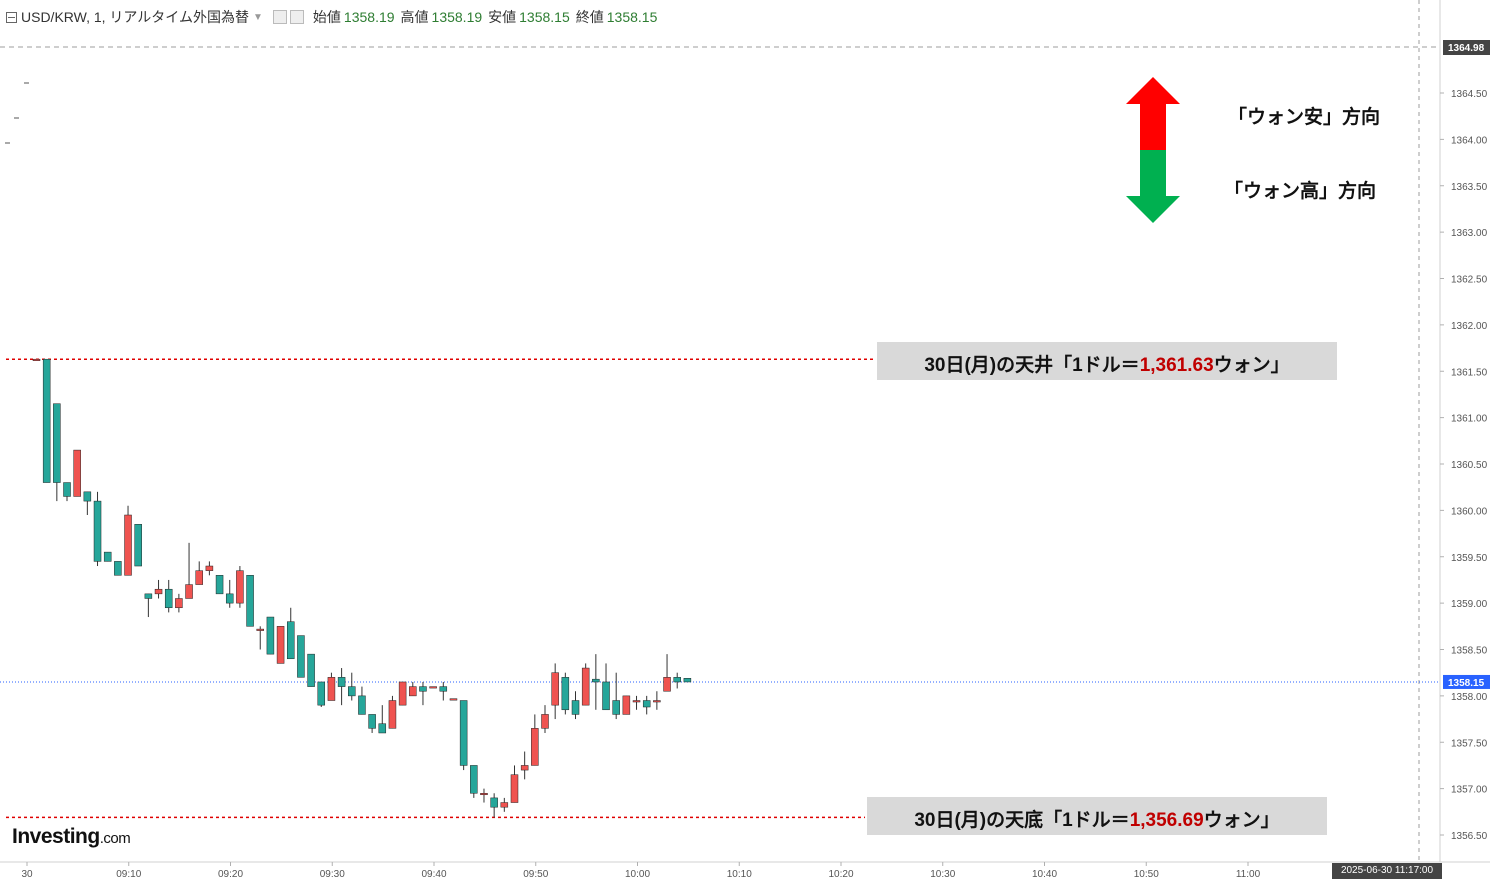 The width and height of the screenshot is (1490, 879). What do you see at coordinates (1300, 191) in the screenshot?
I see `strong-won-label: 「ウォン高」方向` at bounding box center [1300, 191].